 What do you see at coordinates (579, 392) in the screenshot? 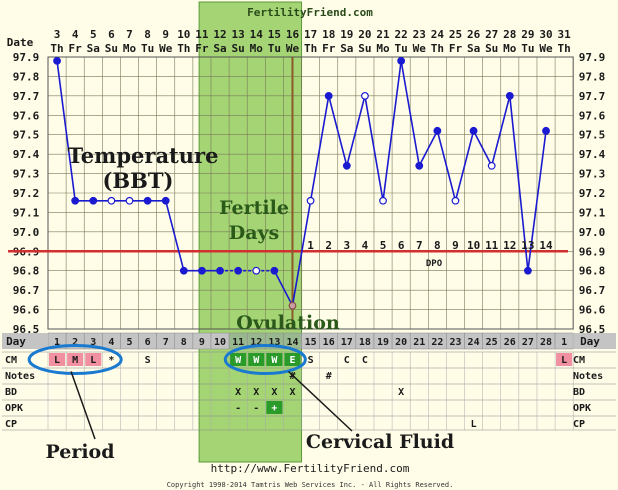
I see `bd-row-label-right: BD` at bounding box center [579, 392].